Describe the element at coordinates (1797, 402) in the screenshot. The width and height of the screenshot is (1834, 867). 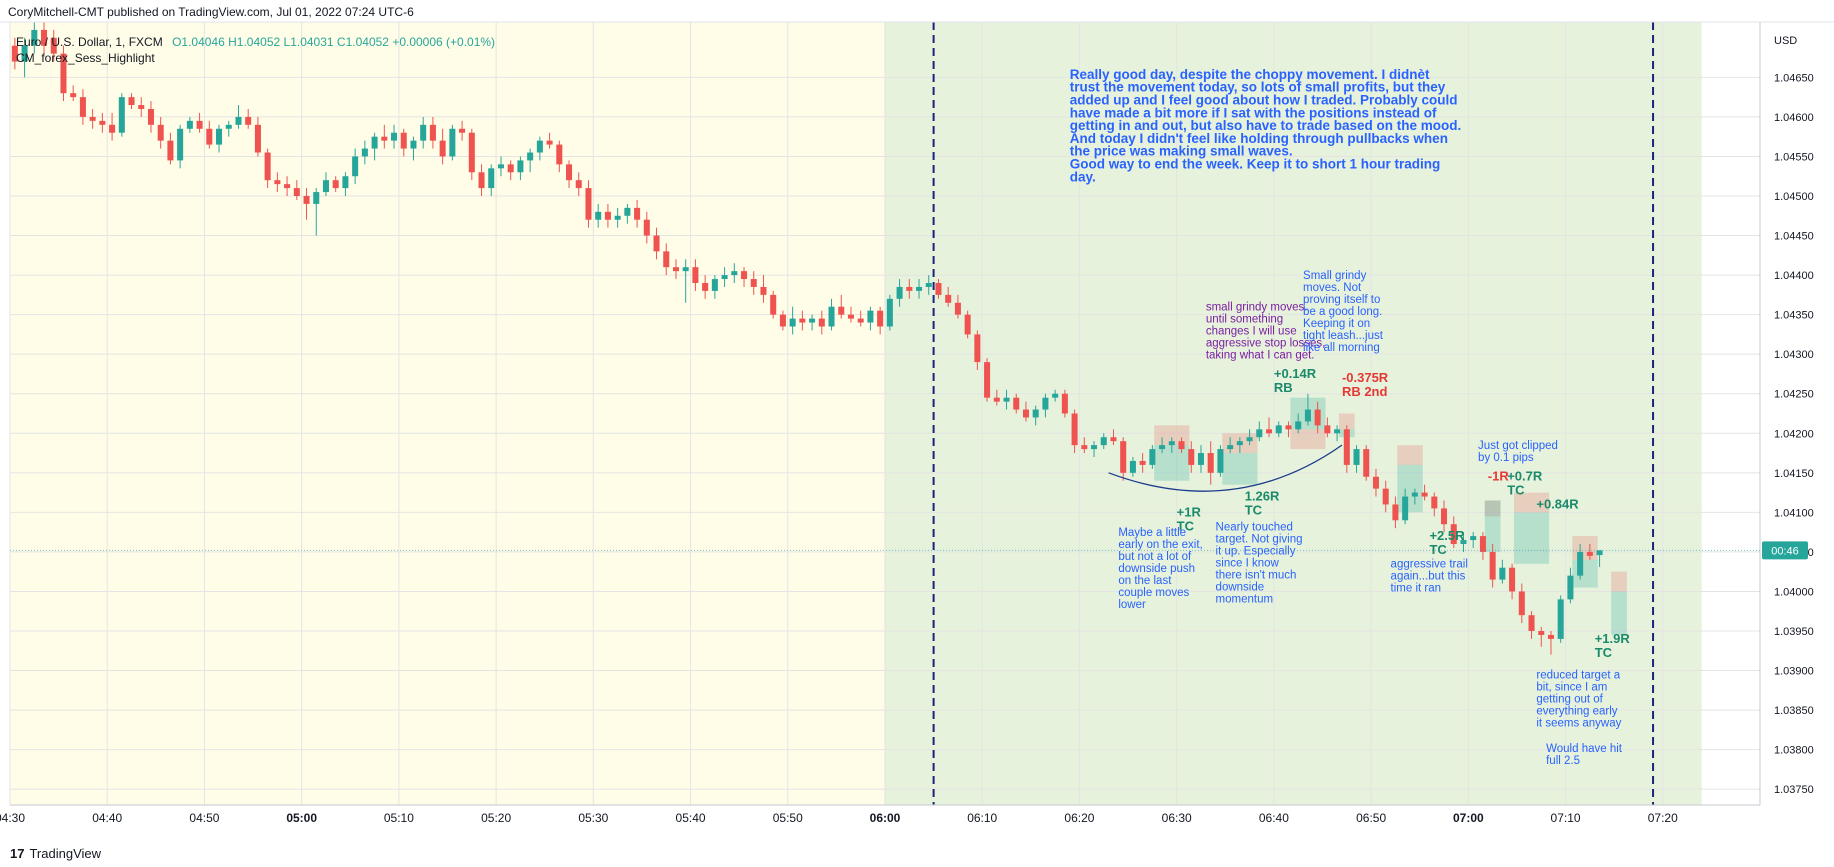
I see `price-axis-panel` at that location.